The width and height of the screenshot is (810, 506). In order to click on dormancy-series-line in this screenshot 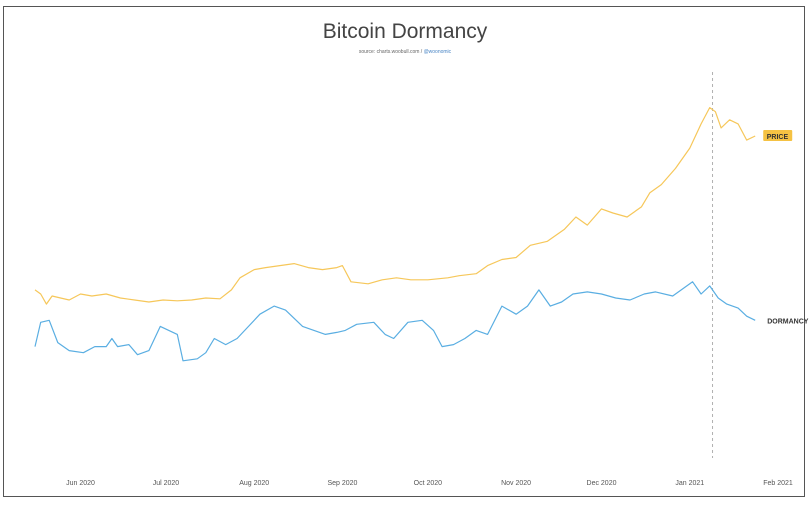, I will do `click(395, 321)`.